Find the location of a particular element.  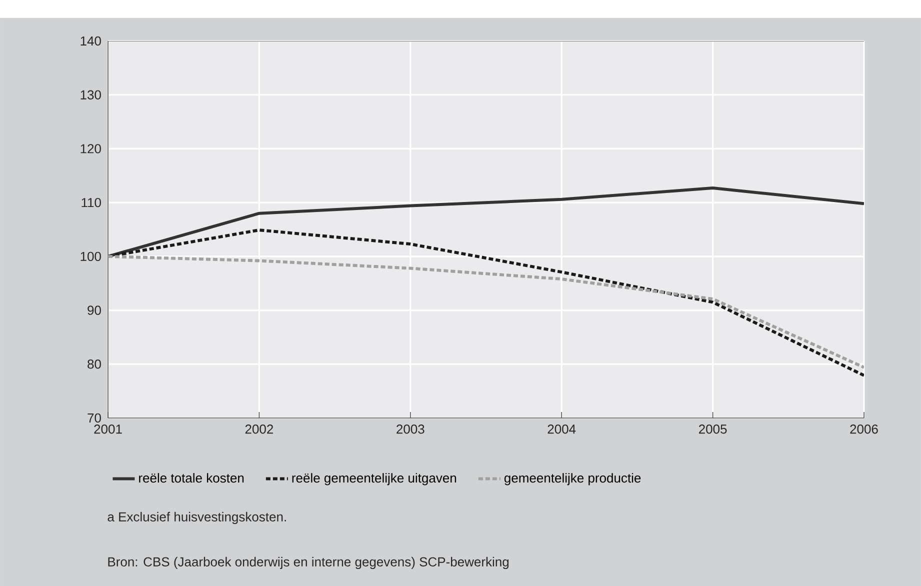

x-tick-label: 2002 is located at coordinates (259, 429).